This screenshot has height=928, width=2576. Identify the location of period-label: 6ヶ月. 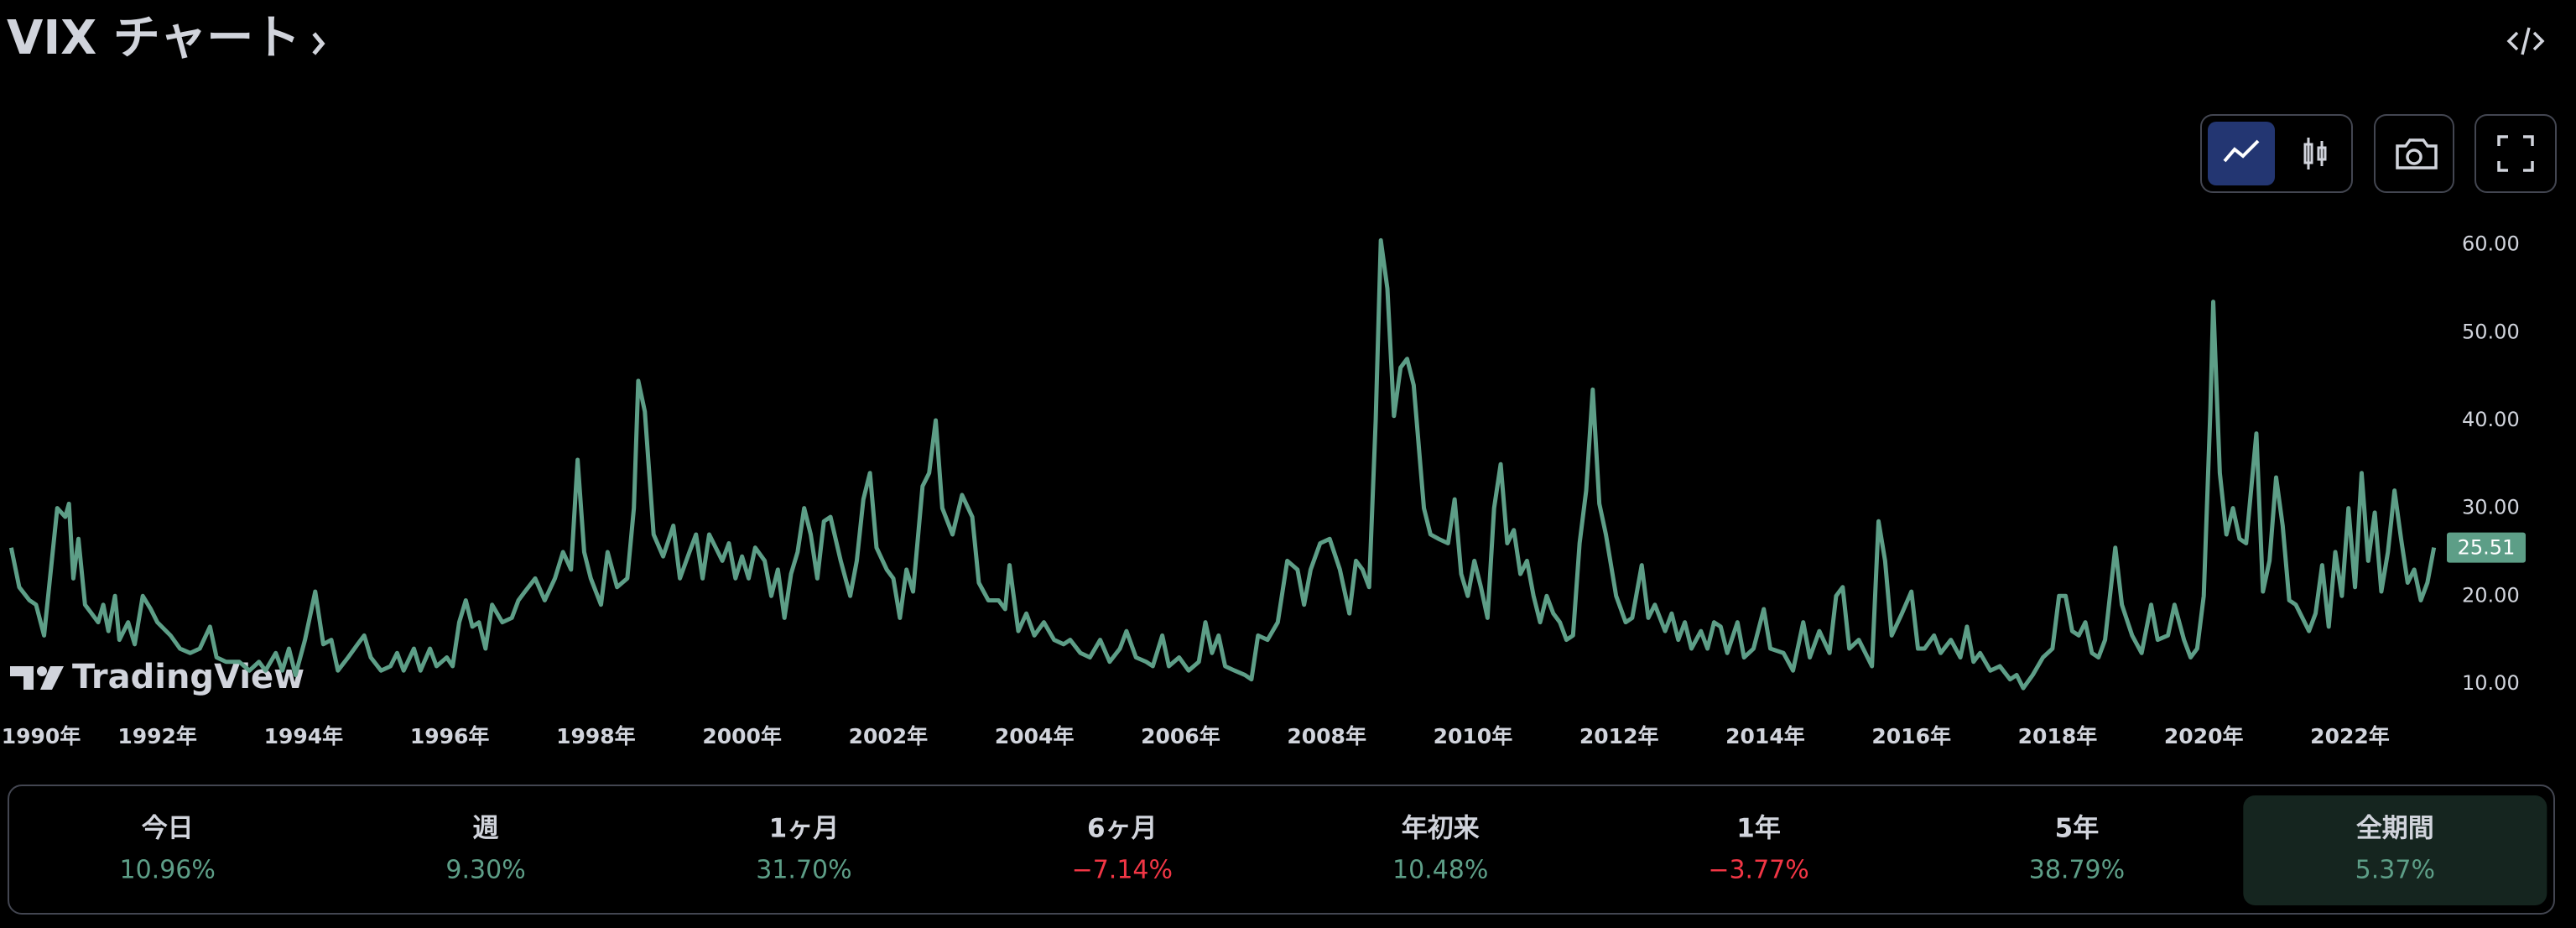
(1122, 829).